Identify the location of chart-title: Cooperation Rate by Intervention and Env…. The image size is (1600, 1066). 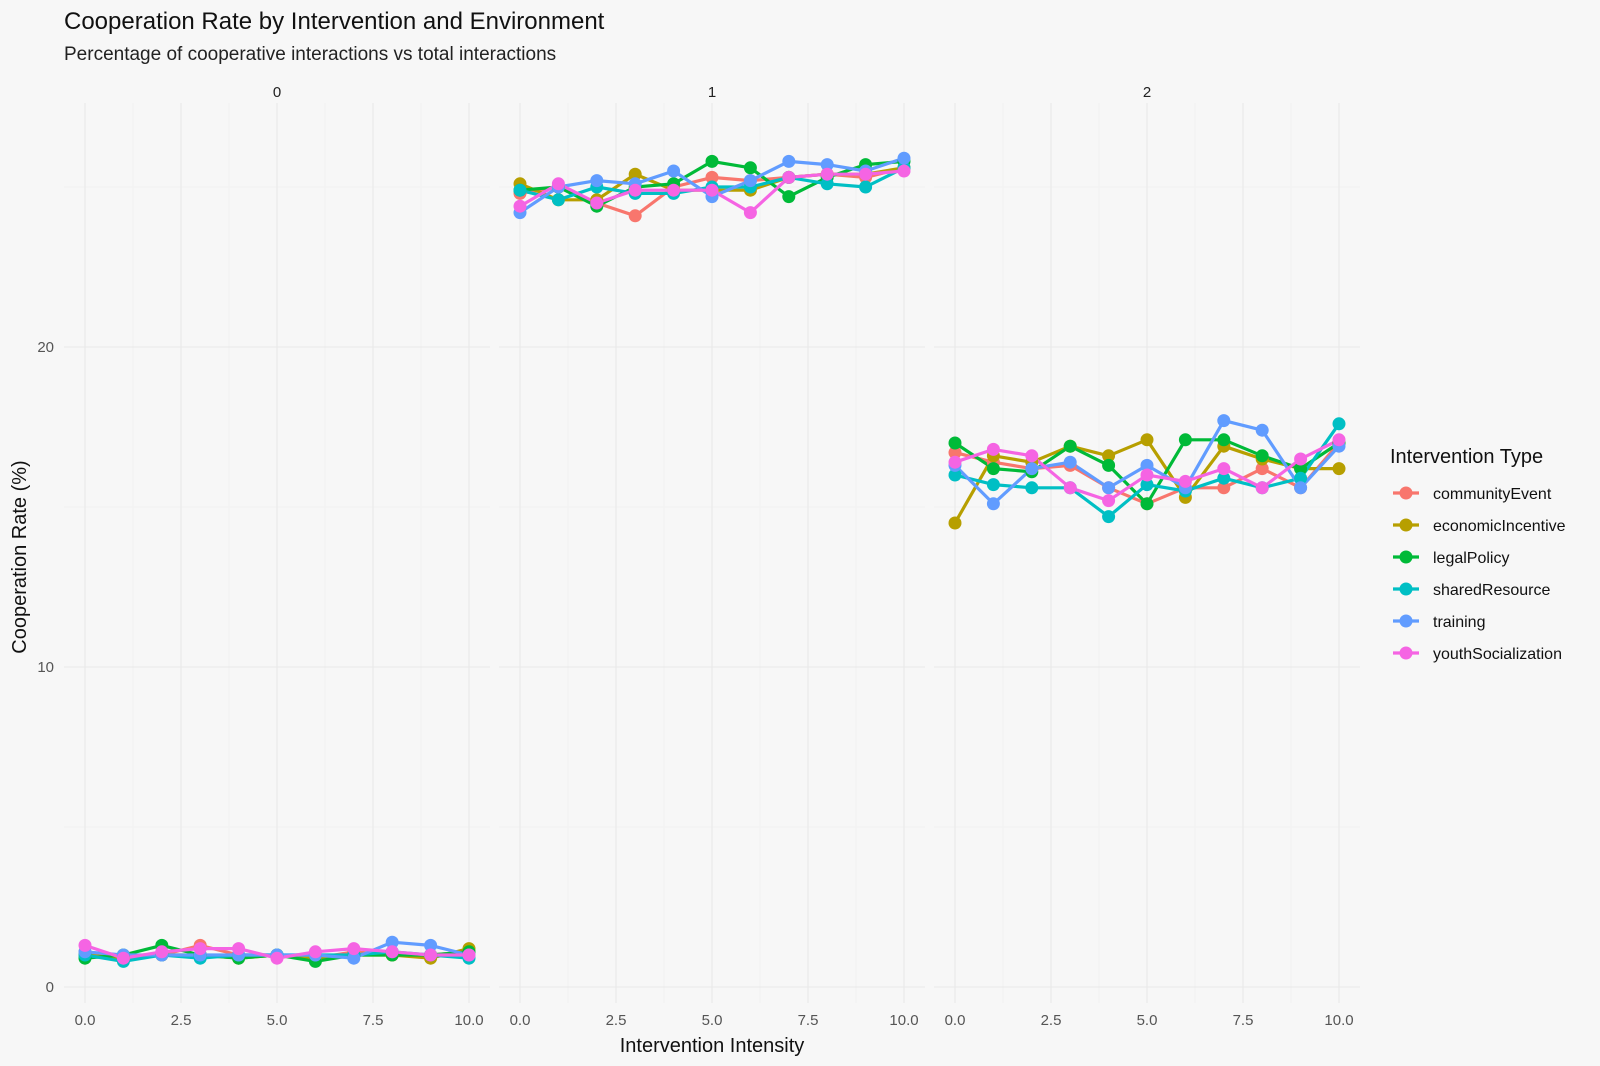
(334, 21).